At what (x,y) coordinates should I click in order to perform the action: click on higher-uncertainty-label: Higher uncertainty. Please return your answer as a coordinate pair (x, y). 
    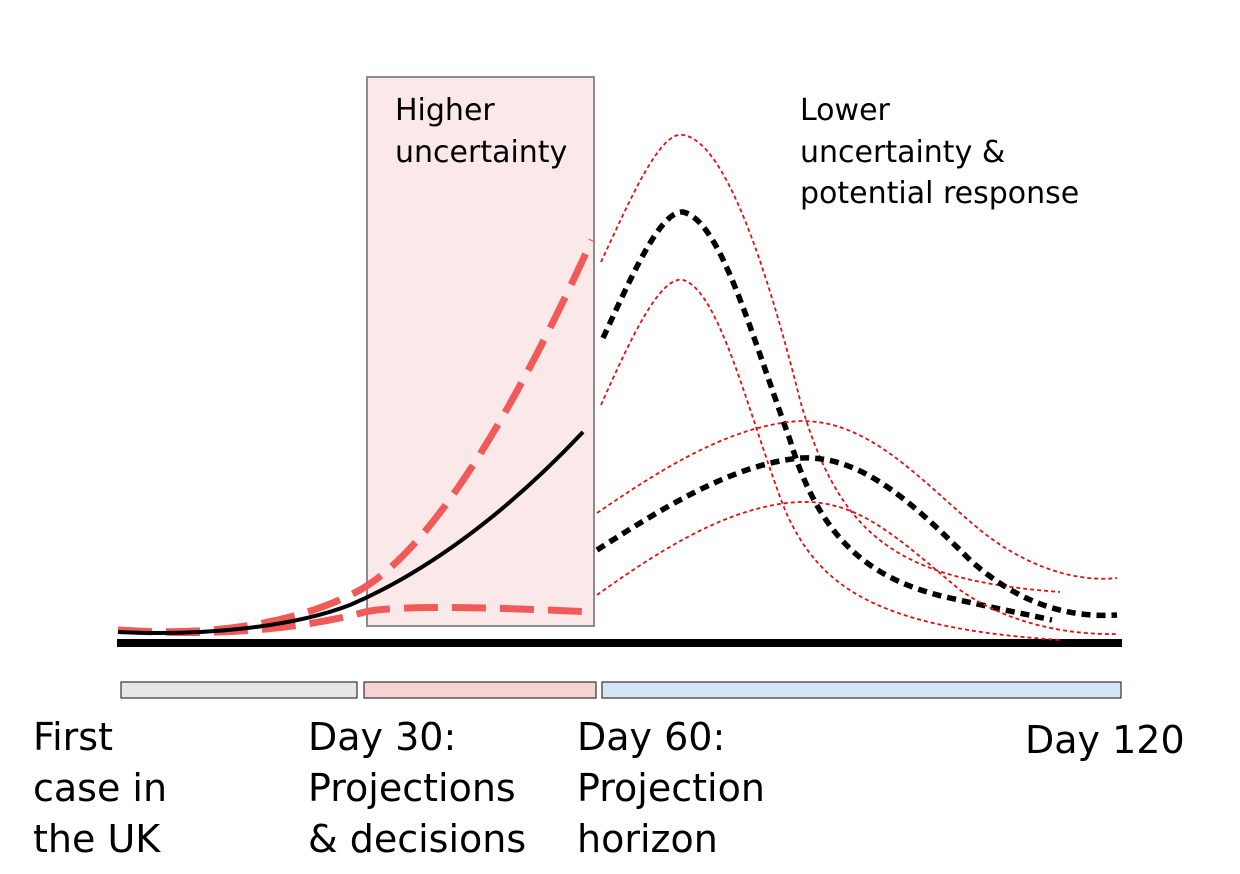
    Looking at the image, I should click on (481, 131).